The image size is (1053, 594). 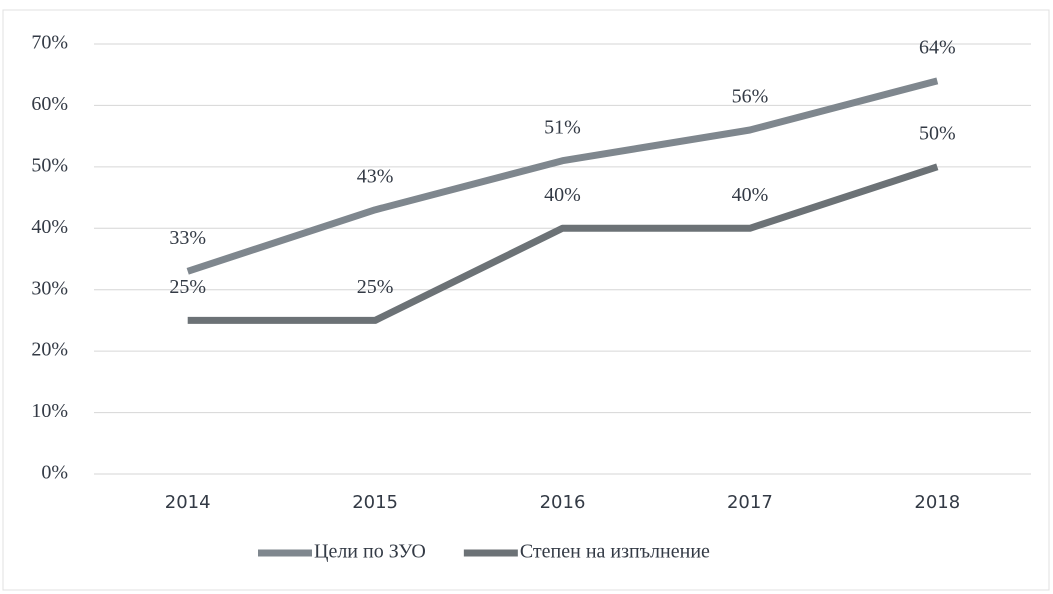 I want to click on y-tick-label: 20%, so click(x=49, y=350).